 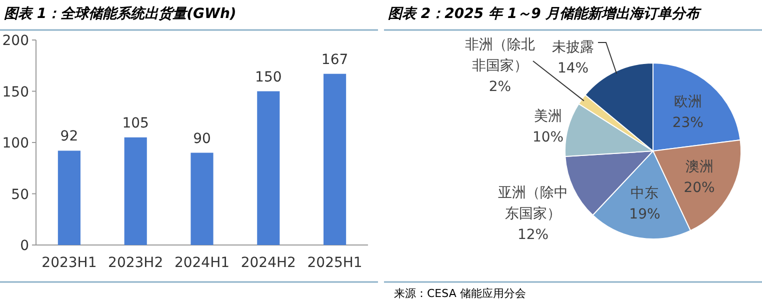 I want to click on x-tick-label: 2023H2, so click(x=136, y=263).